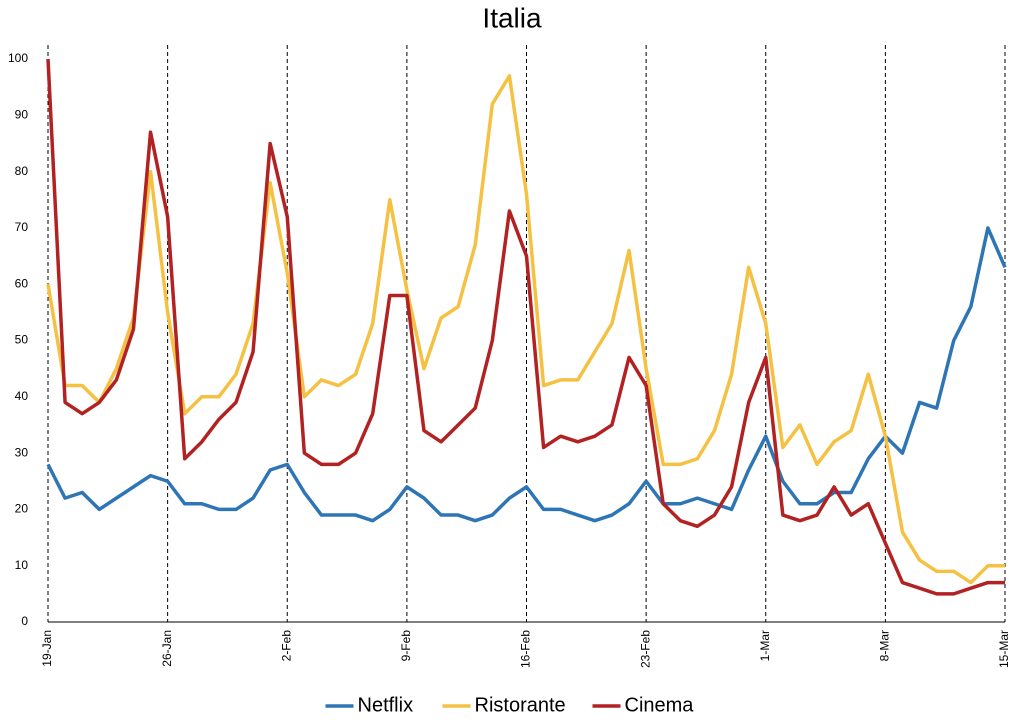  Describe the element at coordinates (526, 649) in the screenshot. I see `x-tick-label: 16-Feb` at that location.